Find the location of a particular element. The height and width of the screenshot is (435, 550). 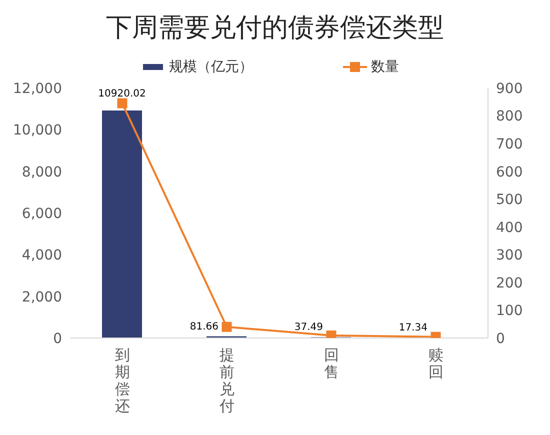

y2-tick-label: 600 is located at coordinates (509, 172).